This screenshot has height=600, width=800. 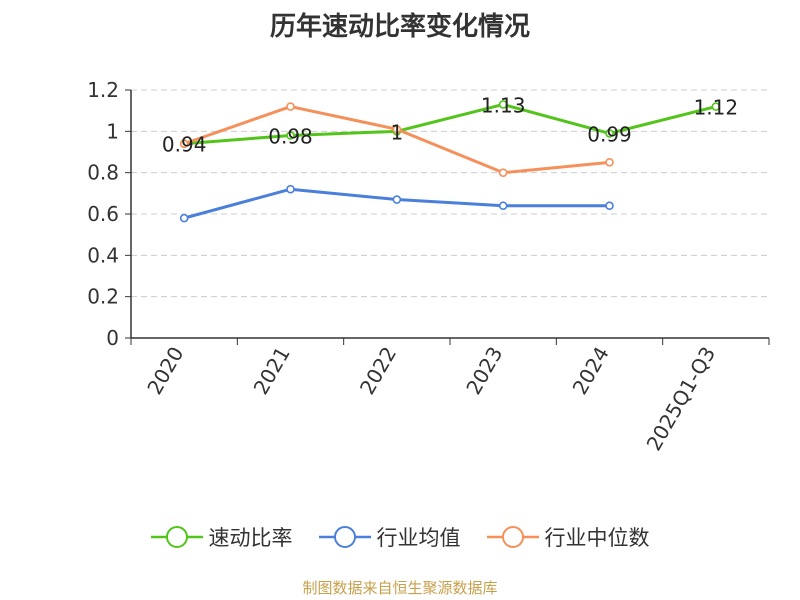 I want to click on legend-label: 行业均值, so click(x=418, y=538).